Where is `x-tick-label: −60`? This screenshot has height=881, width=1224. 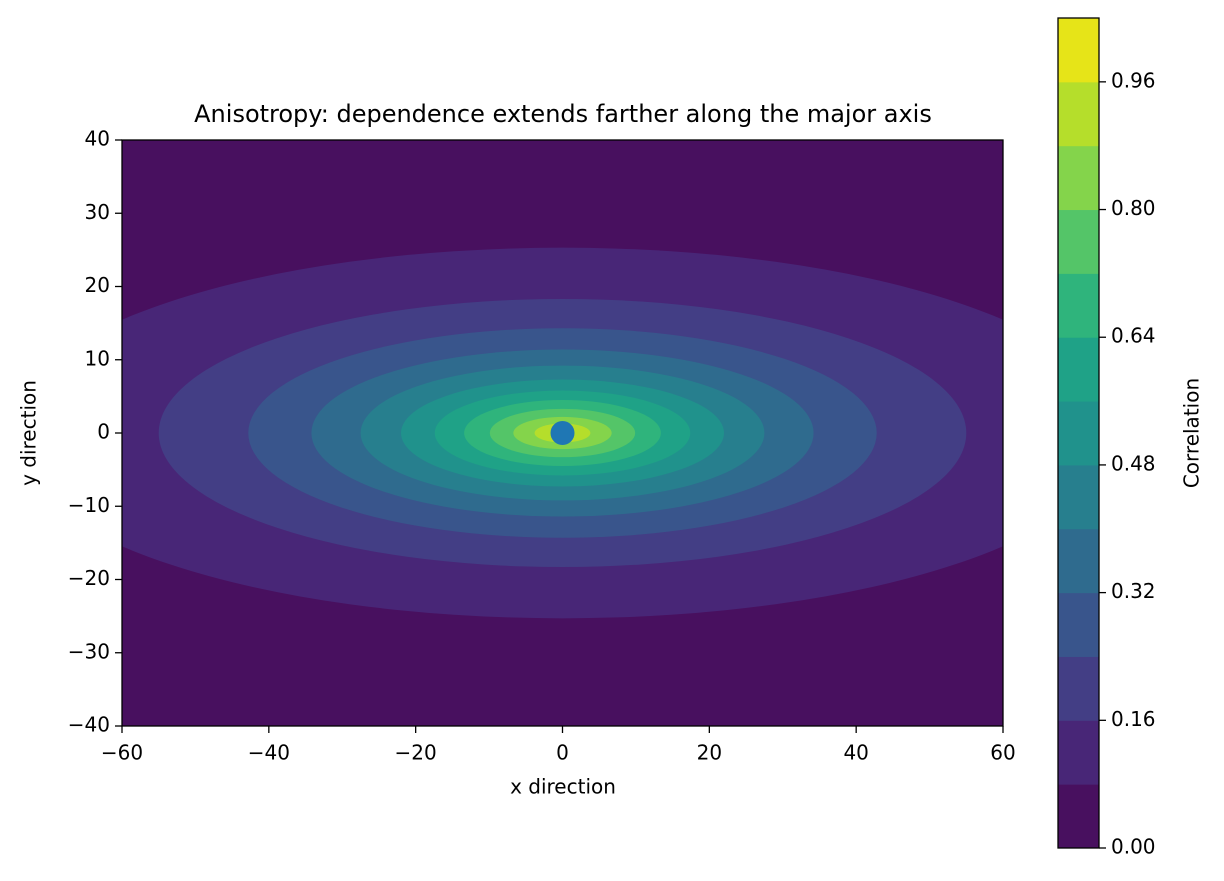 x-tick-label: −60 is located at coordinates (122, 753).